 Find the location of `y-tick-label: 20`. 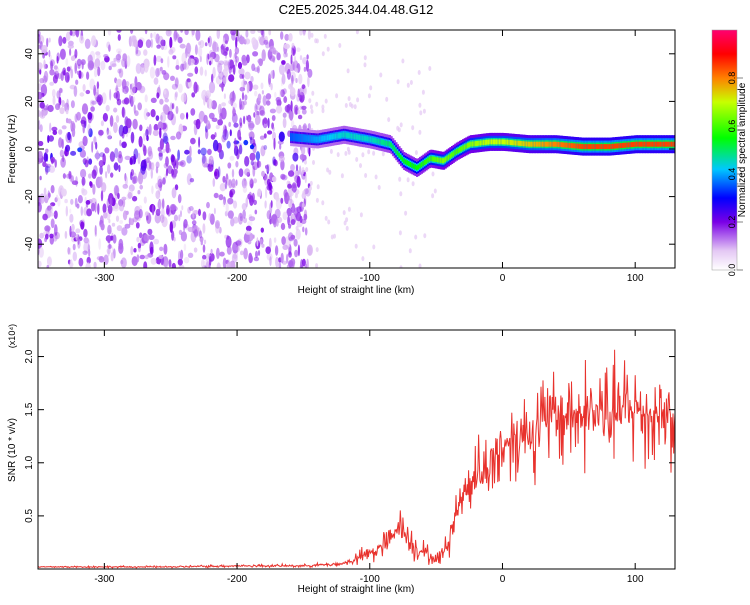

y-tick-label: 20 is located at coordinates (29, 101).